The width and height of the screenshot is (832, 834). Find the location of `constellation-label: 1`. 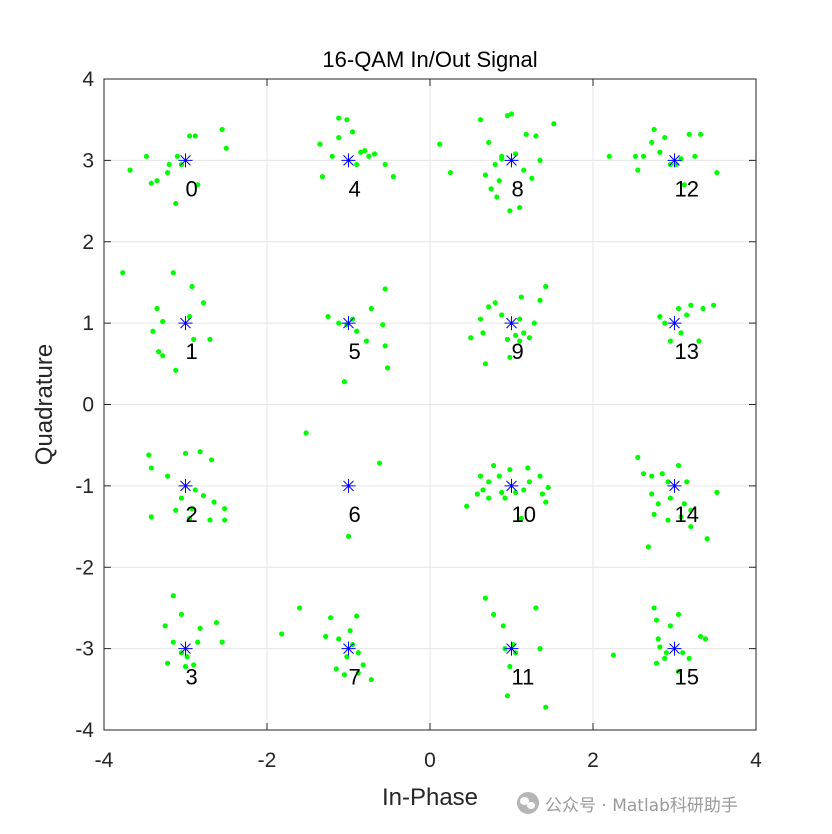

constellation-label: 1 is located at coordinates (192, 351).